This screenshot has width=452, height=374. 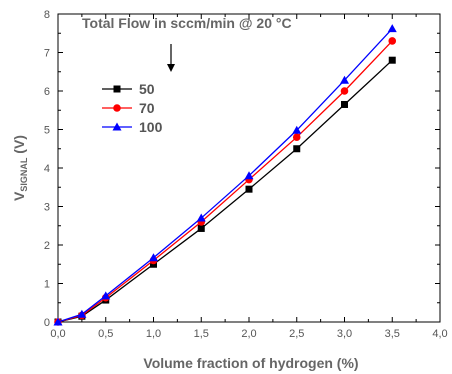 What do you see at coordinates (344, 334) in the screenshot?
I see `x-tick-label: 3,0` at bounding box center [344, 334].